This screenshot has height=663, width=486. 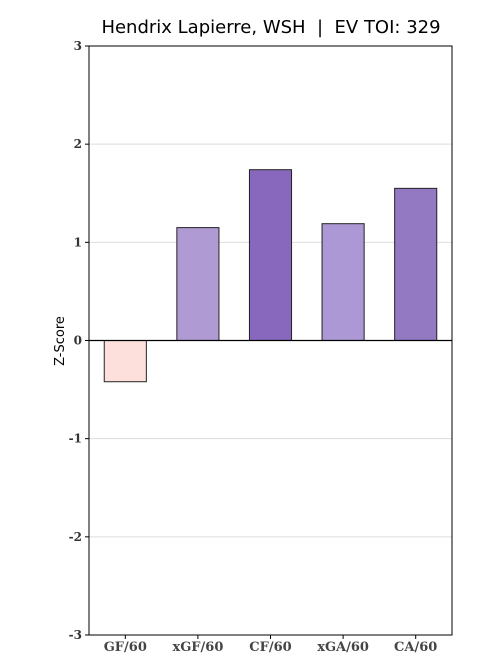 What do you see at coordinates (270, 27) in the screenshot?
I see `chart-title: Hendrix Lapierre, WSH | EV TOI: 329` at bounding box center [270, 27].